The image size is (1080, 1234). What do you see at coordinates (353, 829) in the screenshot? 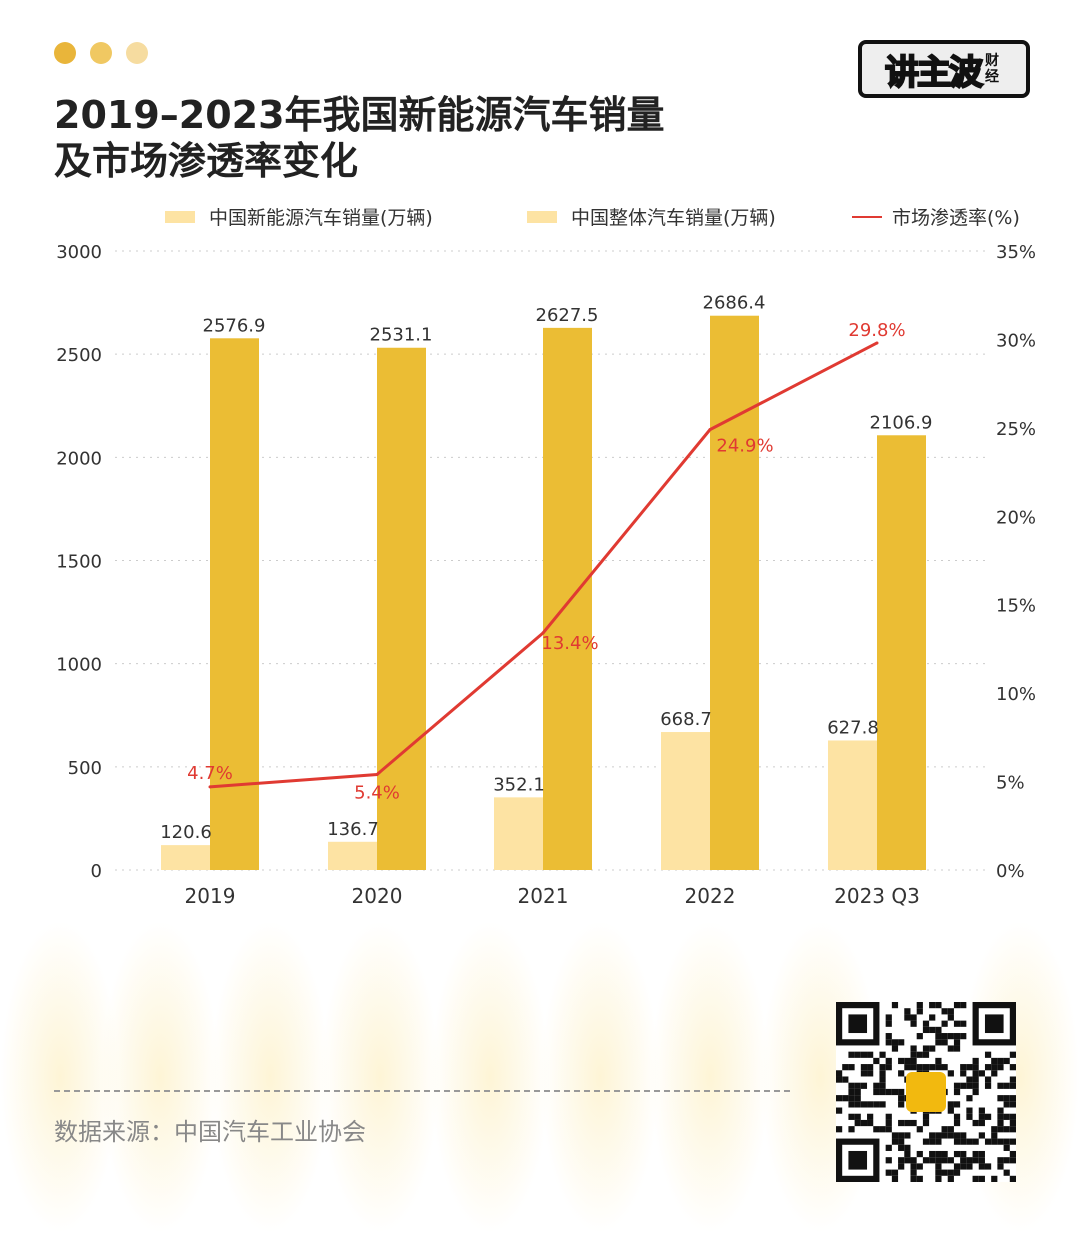
I see `data-label-nev: 136.7` at bounding box center [353, 829].